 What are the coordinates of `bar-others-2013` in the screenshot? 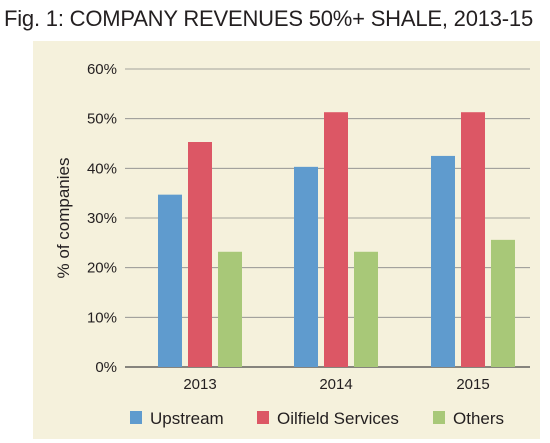 It's located at (230, 309).